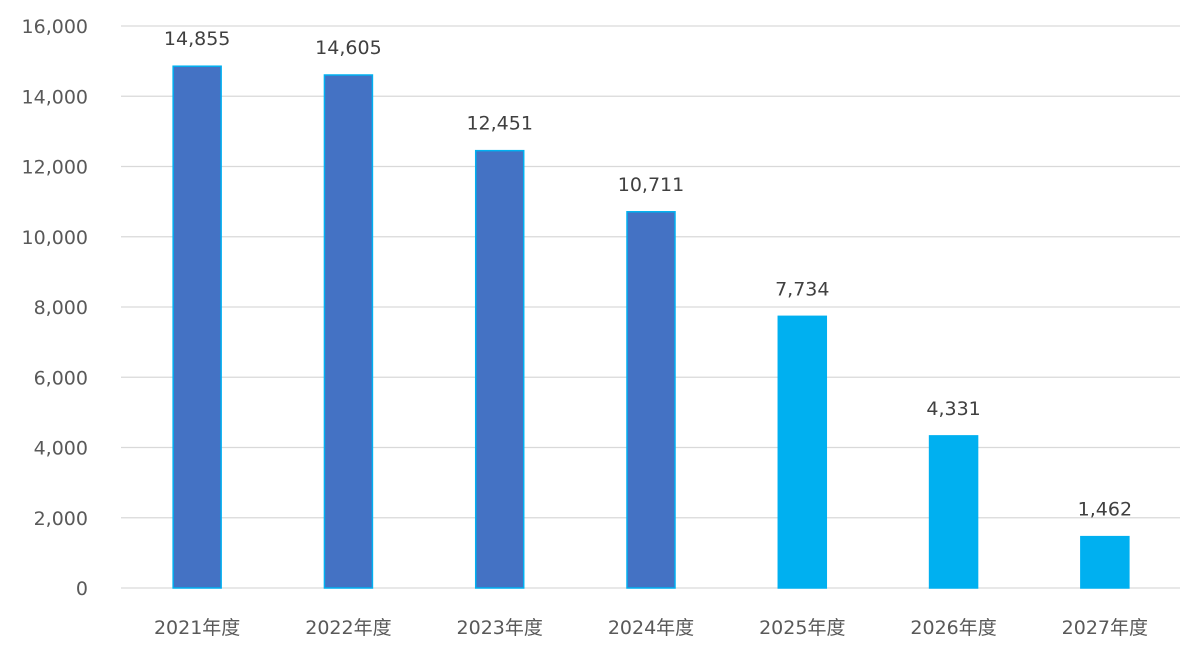 The height and width of the screenshot is (660, 1200). Describe the element at coordinates (55, 168) in the screenshot. I see `y-tick-label: 12,000` at that location.